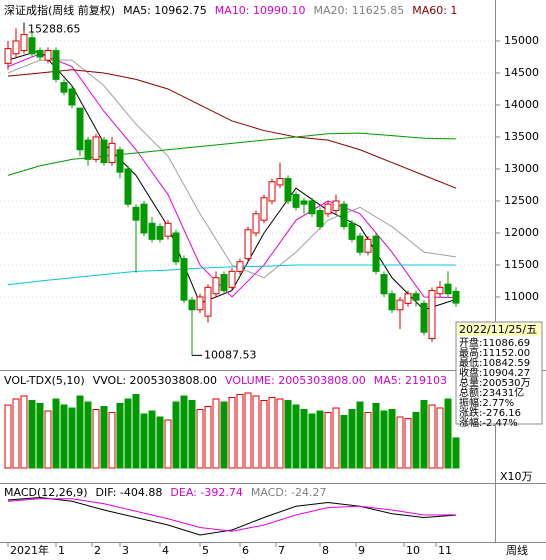  Describe the element at coordinates (129, 492) in the screenshot. I see `legend-entry: DIF: -404.88` at that location.